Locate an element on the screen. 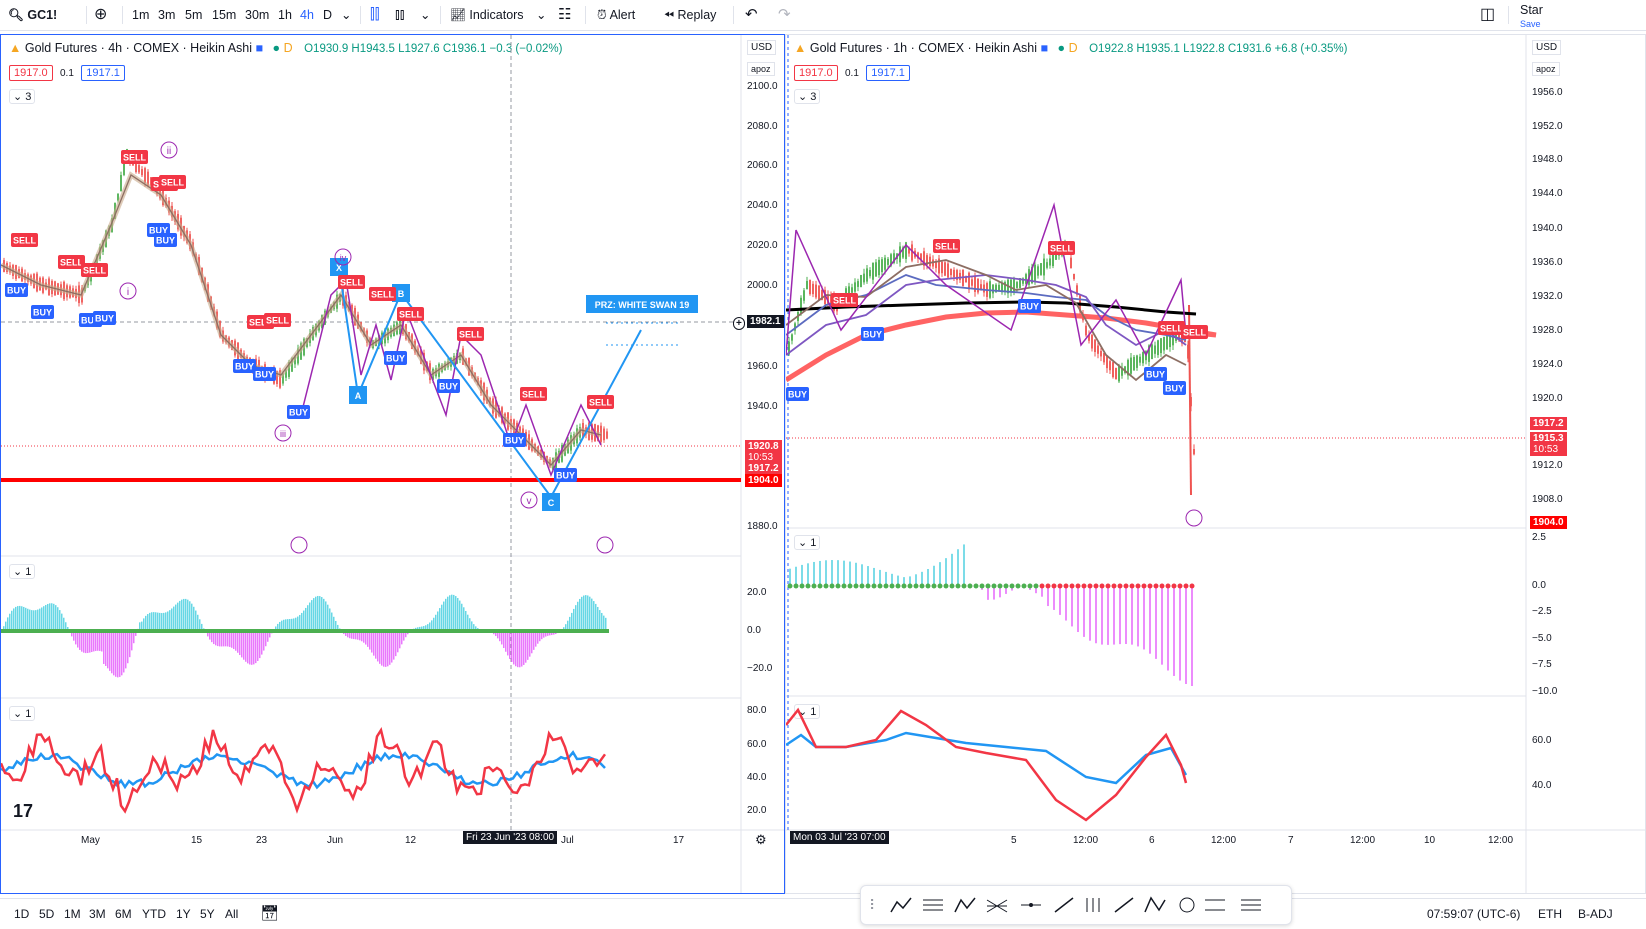  price-tick: 1940.0 is located at coordinates (1547, 228).